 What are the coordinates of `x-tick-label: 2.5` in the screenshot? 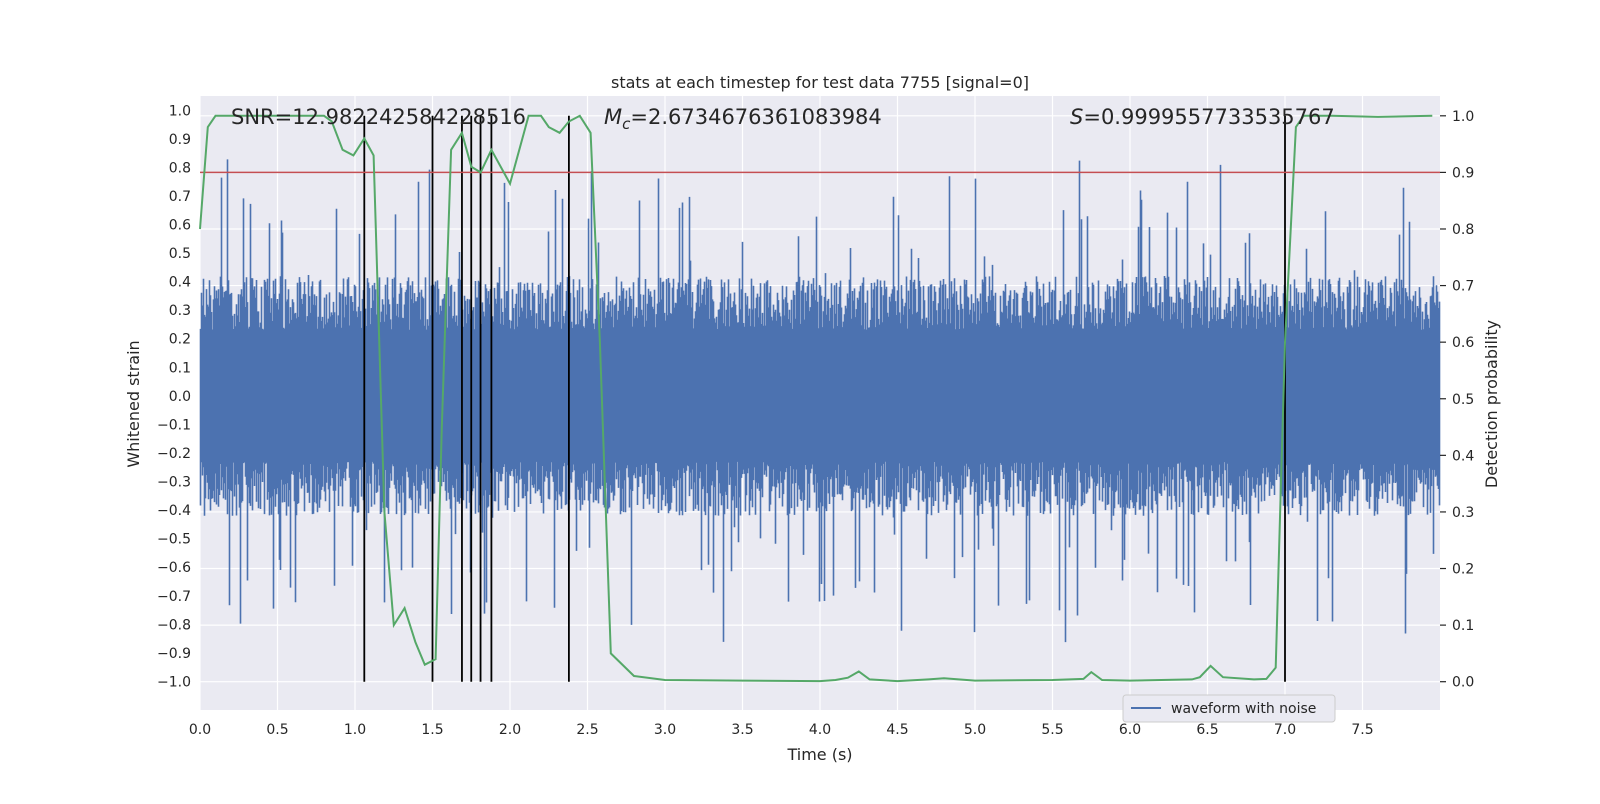 It's located at (587, 730).